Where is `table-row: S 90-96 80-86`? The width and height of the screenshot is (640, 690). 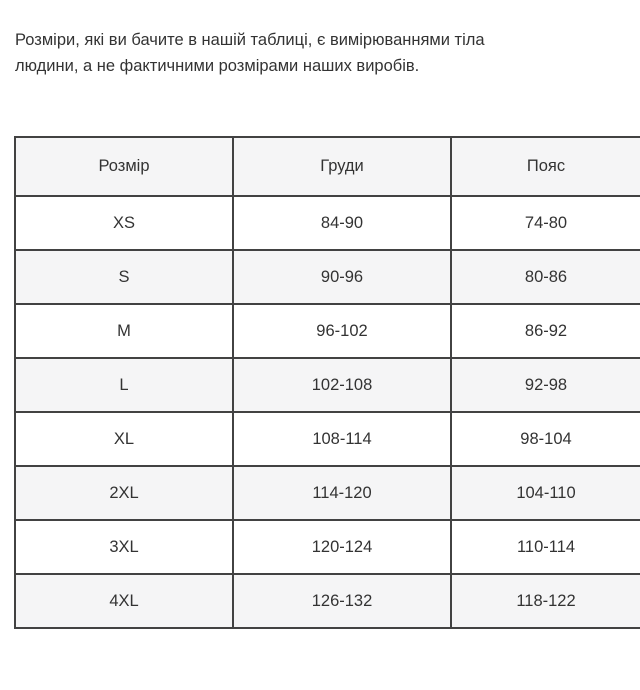 table-row: S 90-96 80-86 is located at coordinates (327, 277).